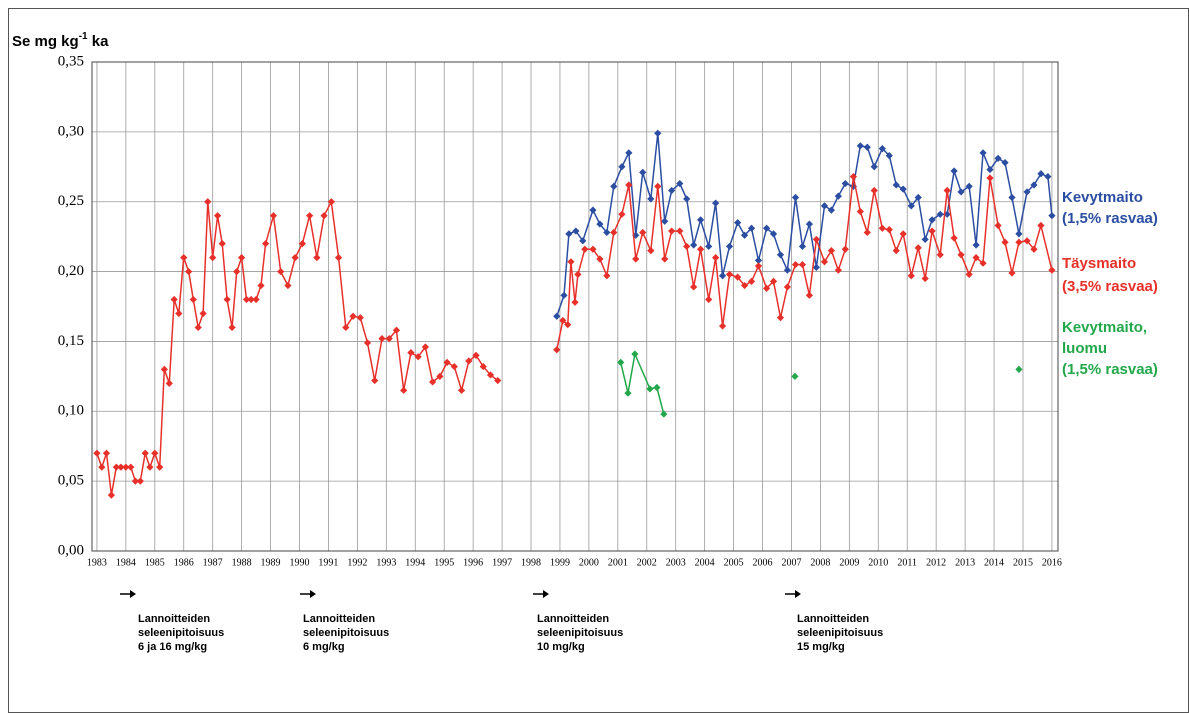 The width and height of the screenshot is (1189, 713). I want to click on y-axis-label: Se mg kg-1 ka, so click(60, 40).